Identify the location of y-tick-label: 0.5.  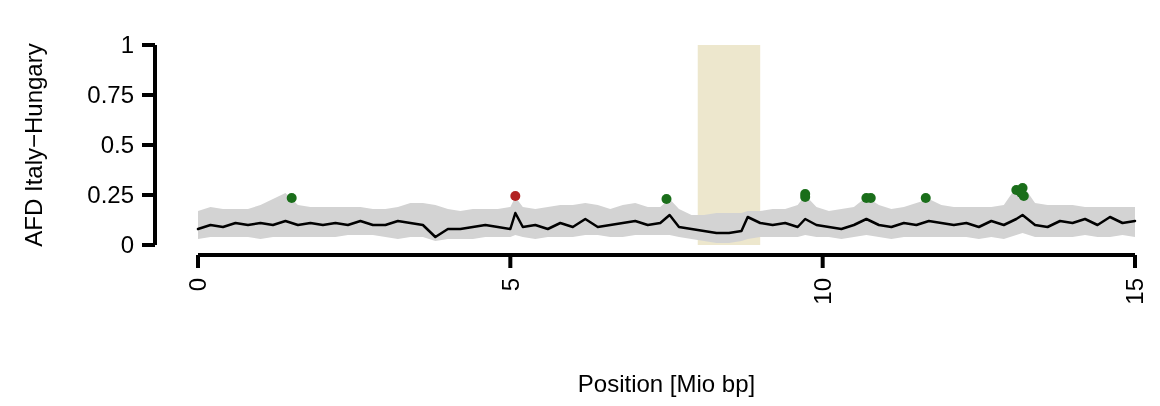
(117, 145).